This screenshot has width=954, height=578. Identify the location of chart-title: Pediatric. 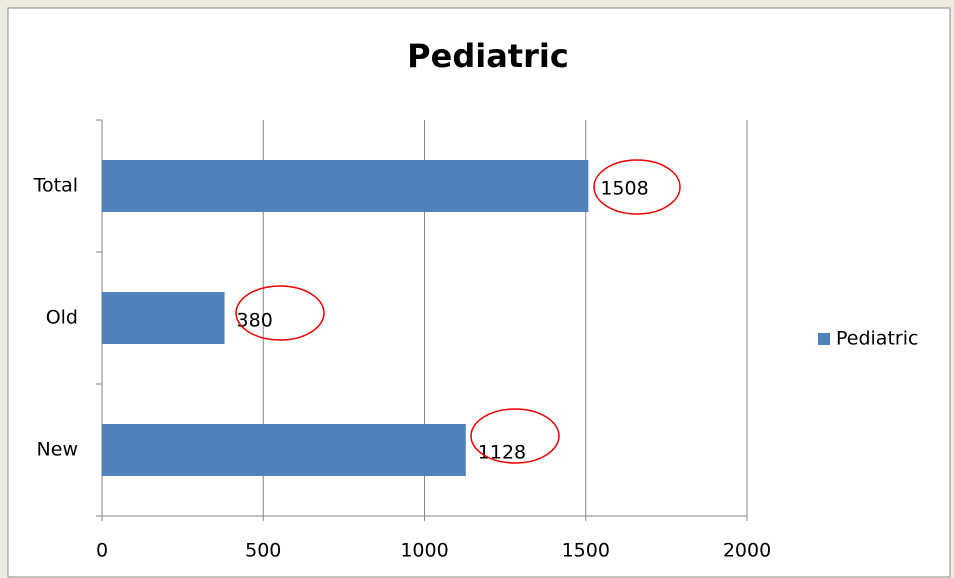
(488, 56).